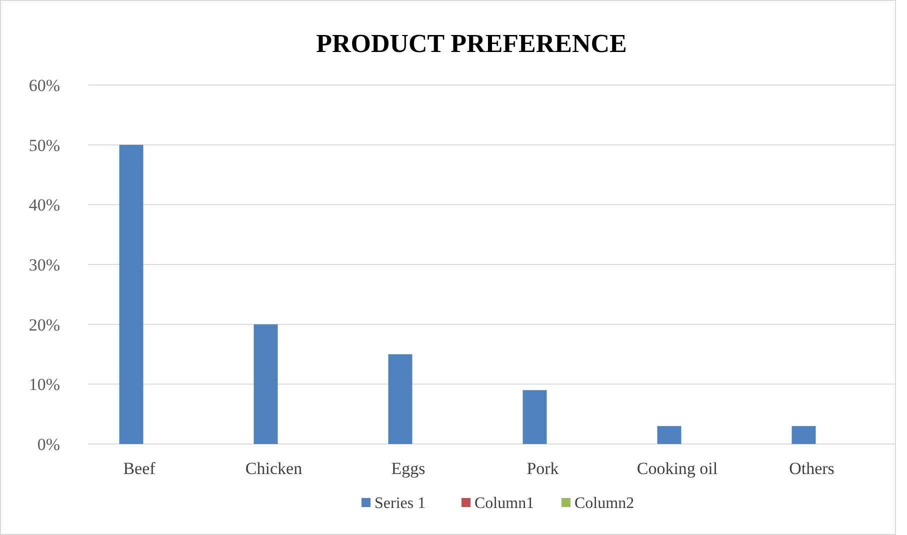  I want to click on y-tick-label: 20%, so click(44, 324).